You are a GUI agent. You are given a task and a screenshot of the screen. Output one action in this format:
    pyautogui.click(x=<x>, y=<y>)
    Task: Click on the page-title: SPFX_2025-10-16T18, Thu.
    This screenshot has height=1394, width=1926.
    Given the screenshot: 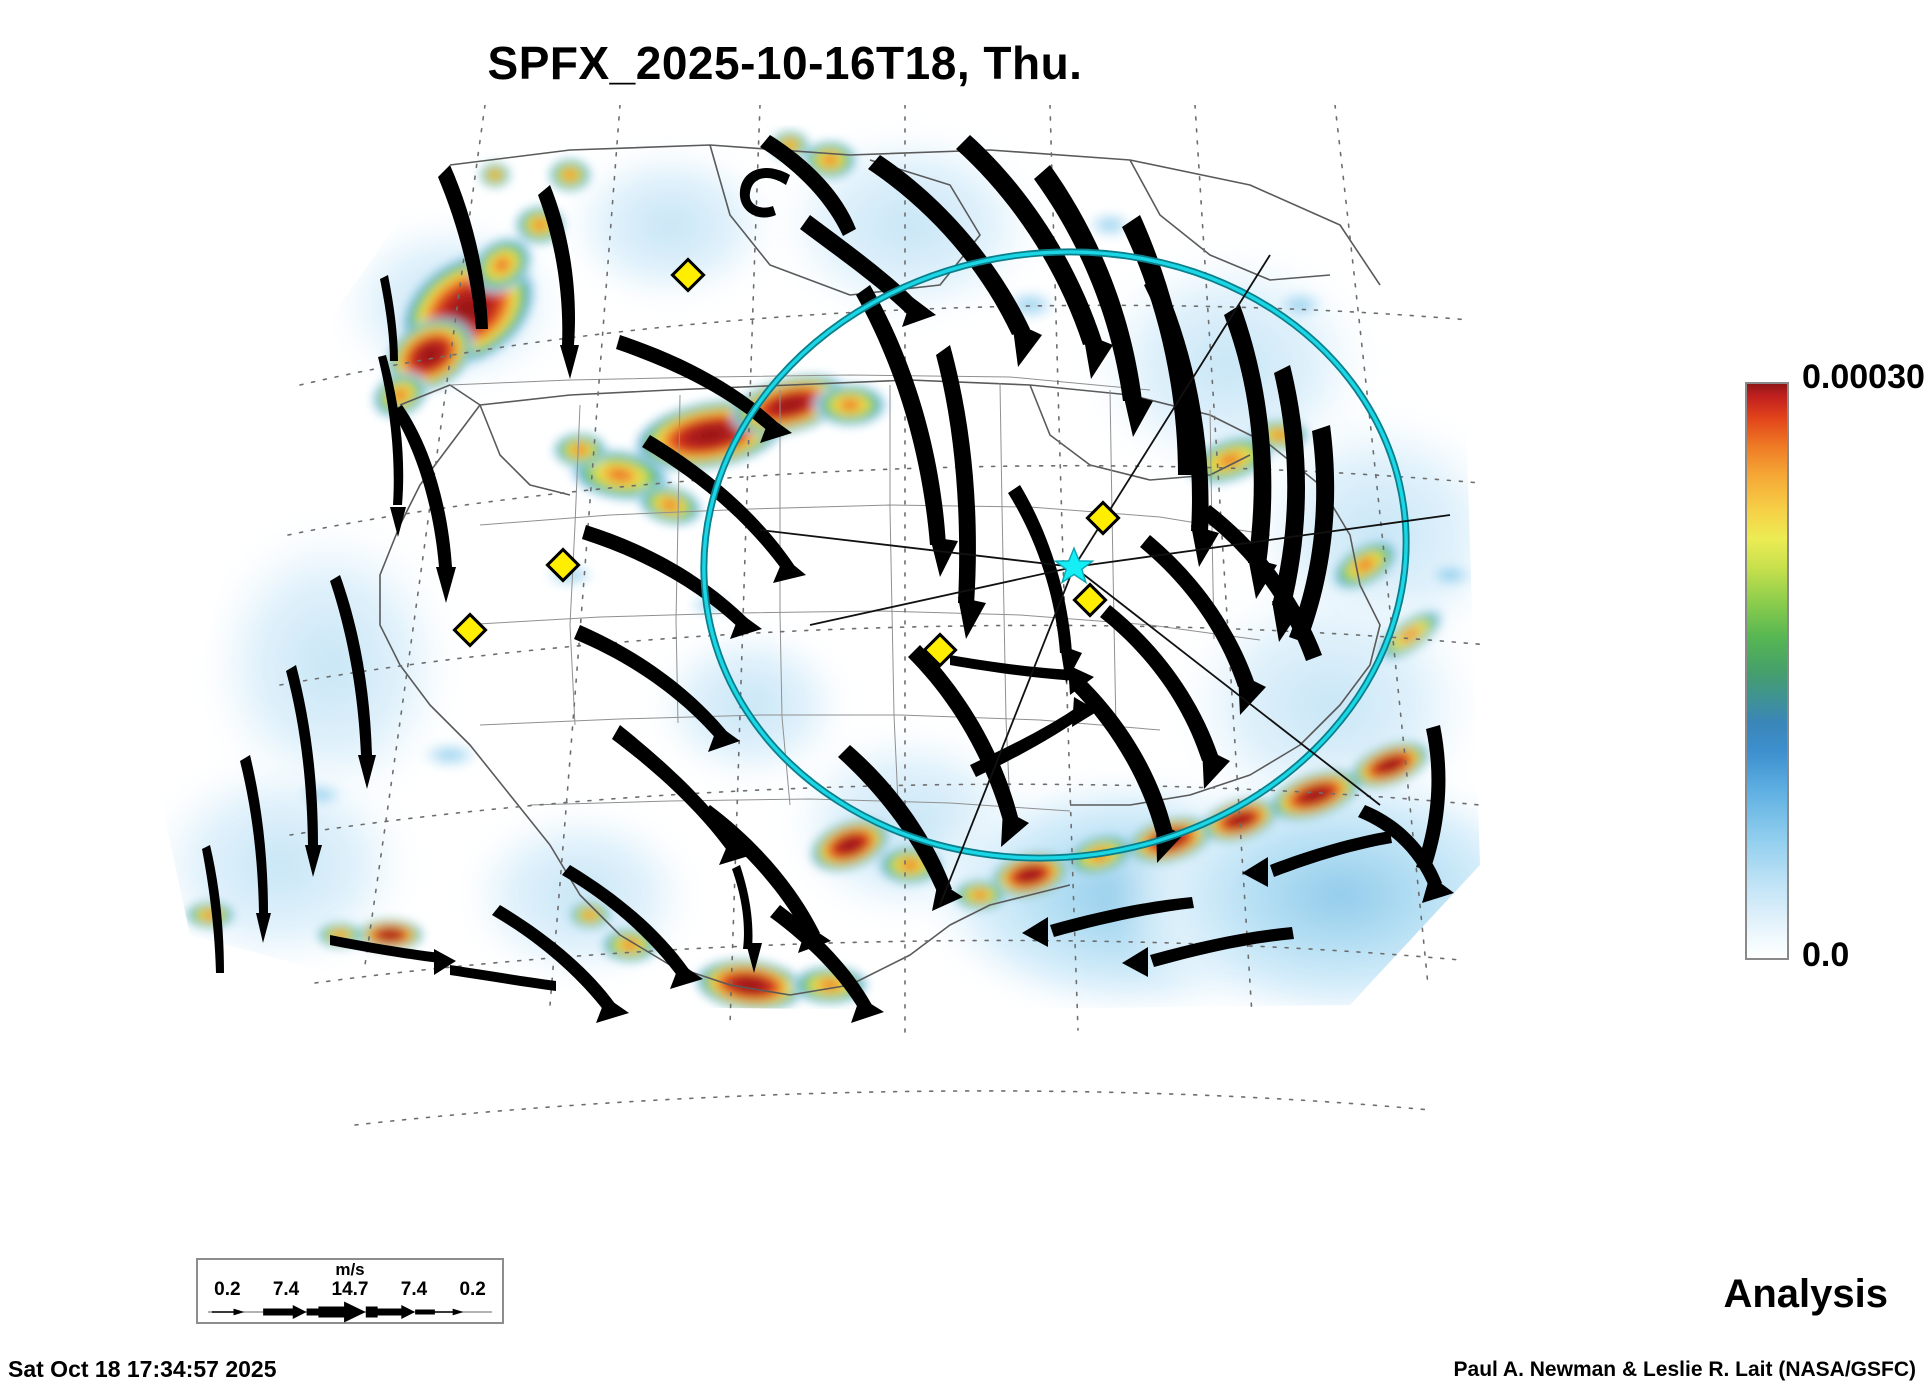 What is the action you would take?
    pyautogui.click(x=785, y=63)
    